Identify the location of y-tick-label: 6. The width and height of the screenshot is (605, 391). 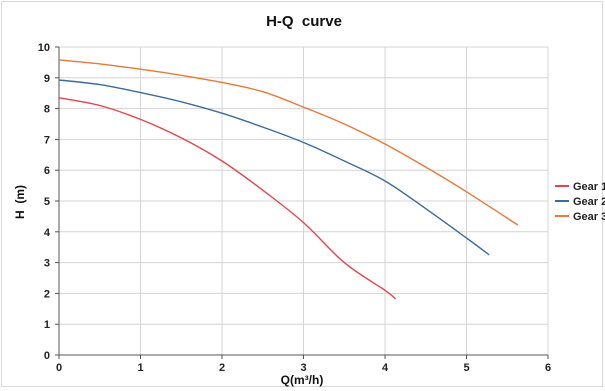
(47, 171).